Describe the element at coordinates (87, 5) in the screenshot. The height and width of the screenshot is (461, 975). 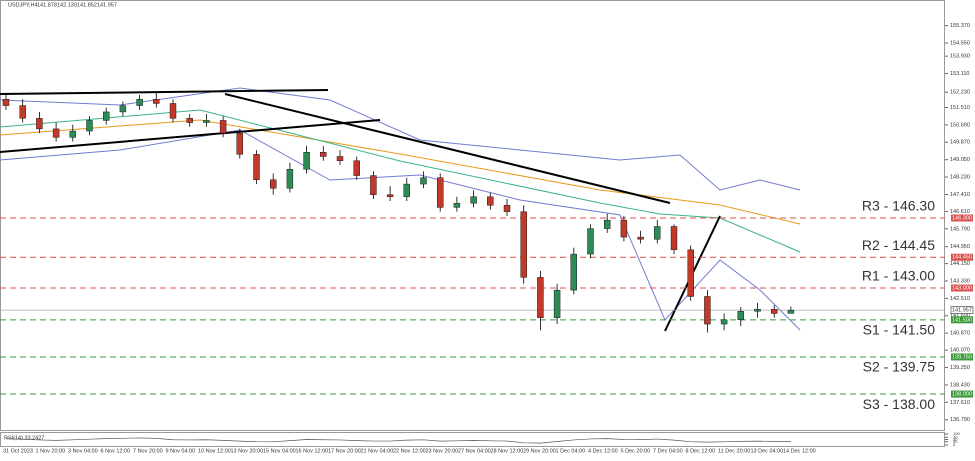
I see `header-value: 141.852` at that location.